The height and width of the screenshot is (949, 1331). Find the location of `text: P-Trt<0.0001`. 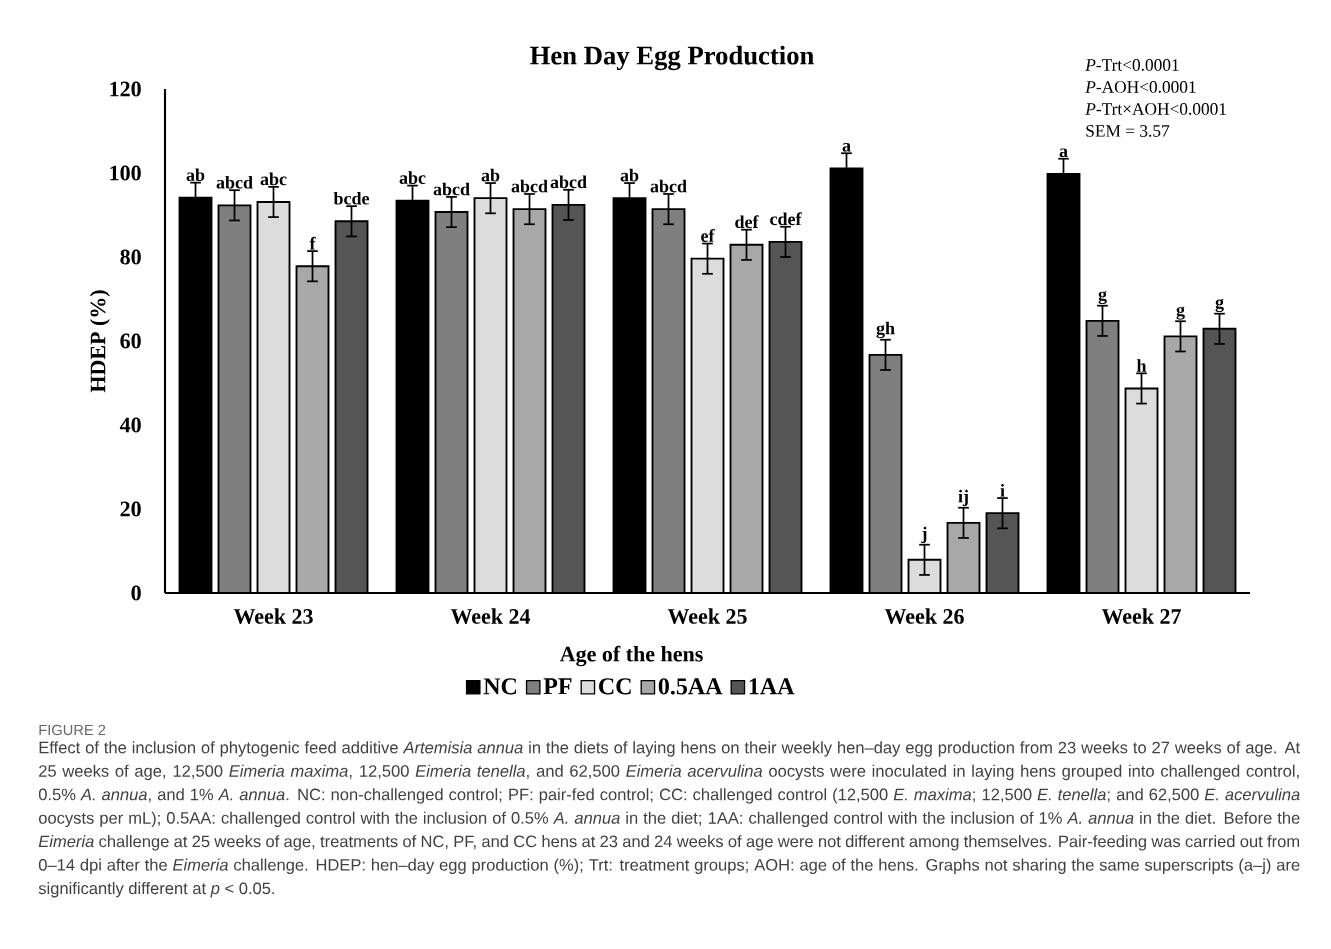

text: P-Trt<0.0001 is located at coordinates (1132, 65).